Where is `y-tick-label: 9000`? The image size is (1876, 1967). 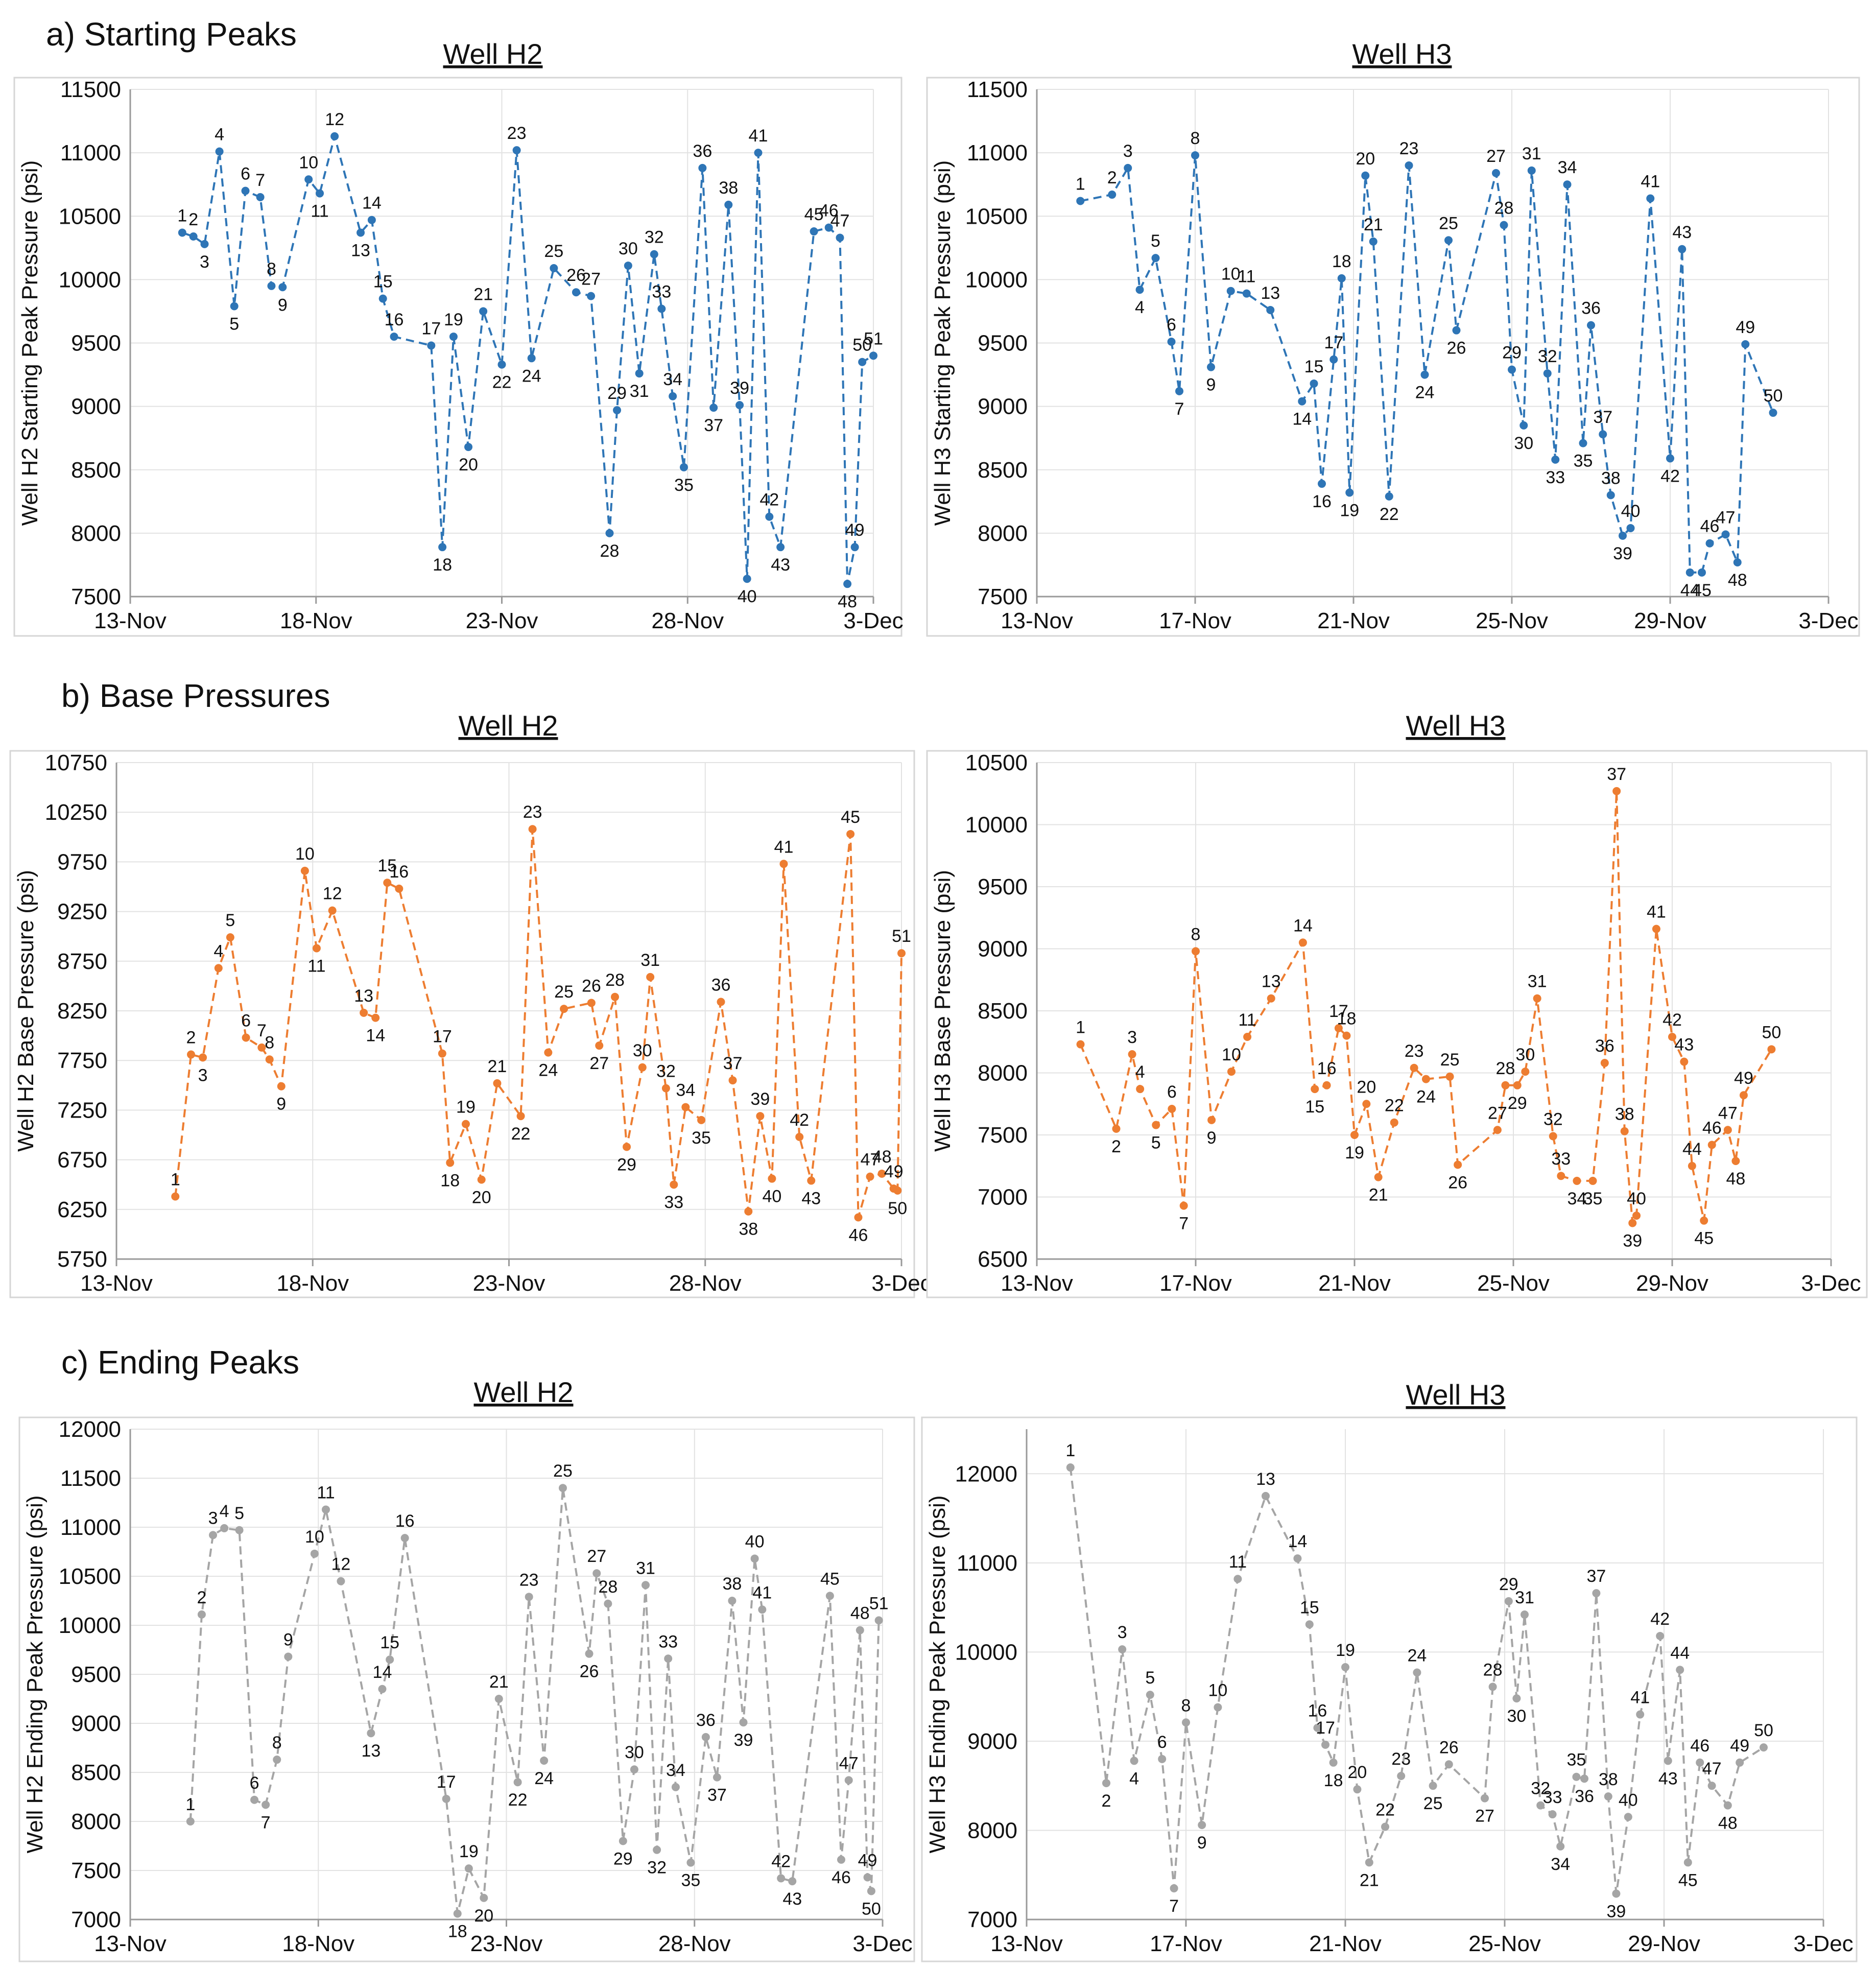
y-tick-label: 9000 is located at coordinates (1003, 407).